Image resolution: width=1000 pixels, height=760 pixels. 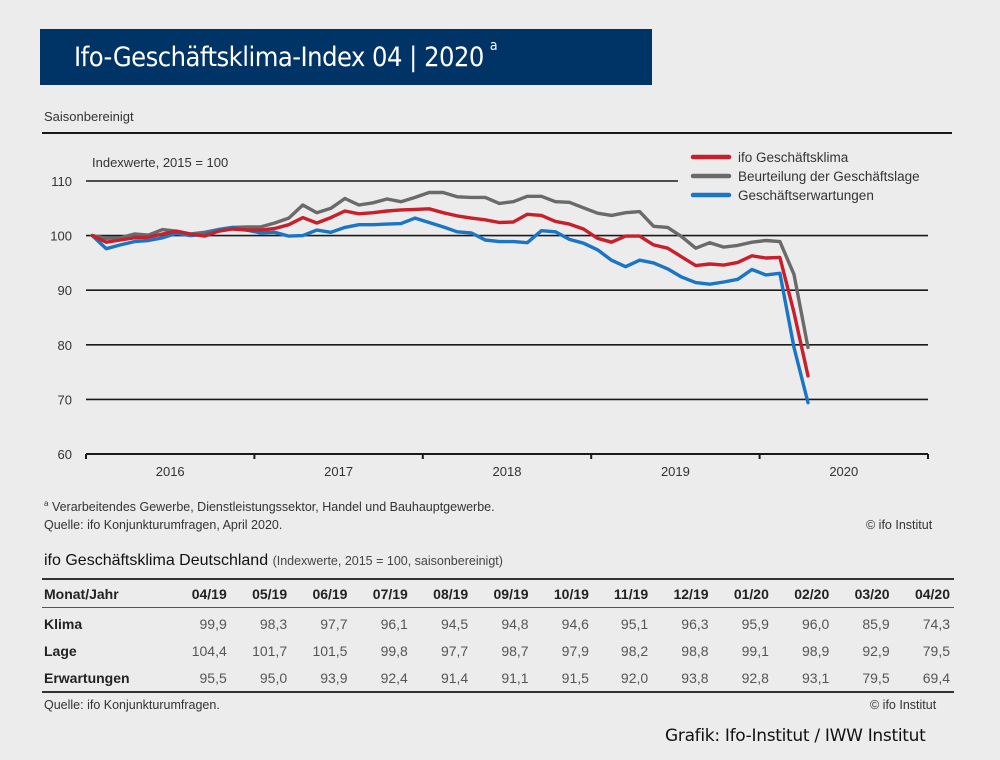 What do you see at coordinates (695, 623) in the screenshot?
I see `table-cell: 96,3` at bounding box center [695, 623].